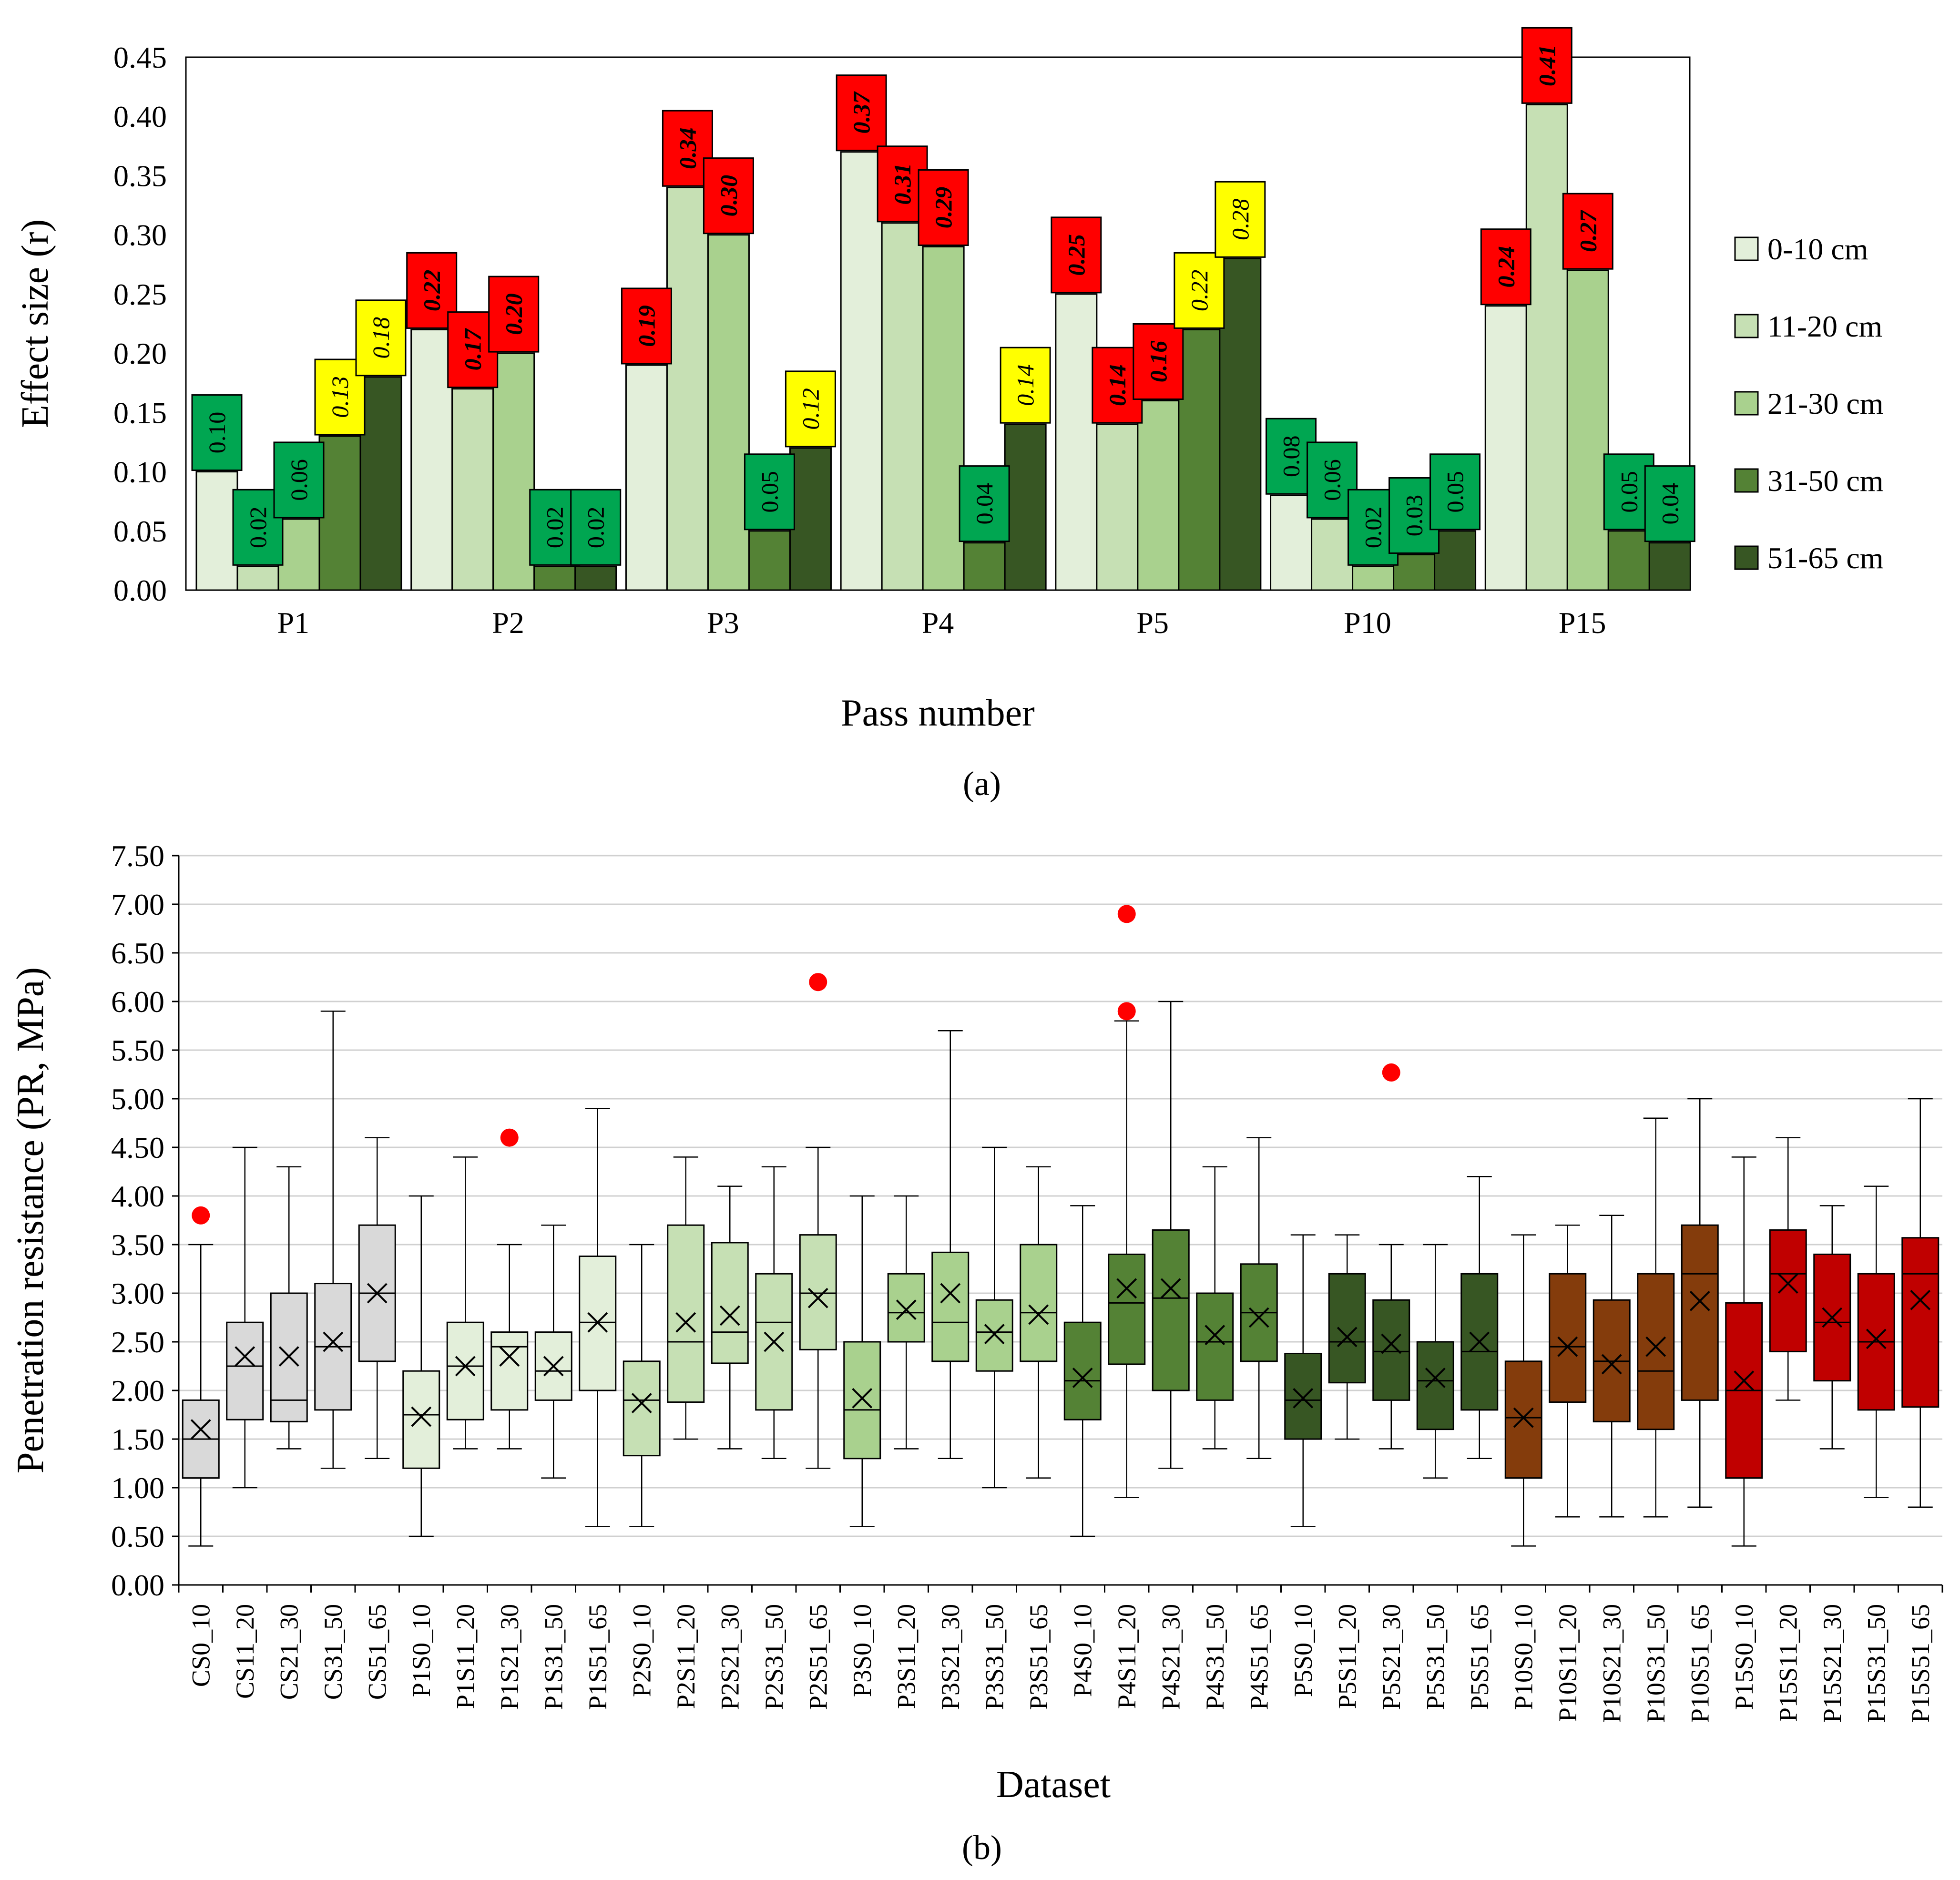 The image size is (1960, 1880). I want to click on data-label: 0.22, so click(432, 291).